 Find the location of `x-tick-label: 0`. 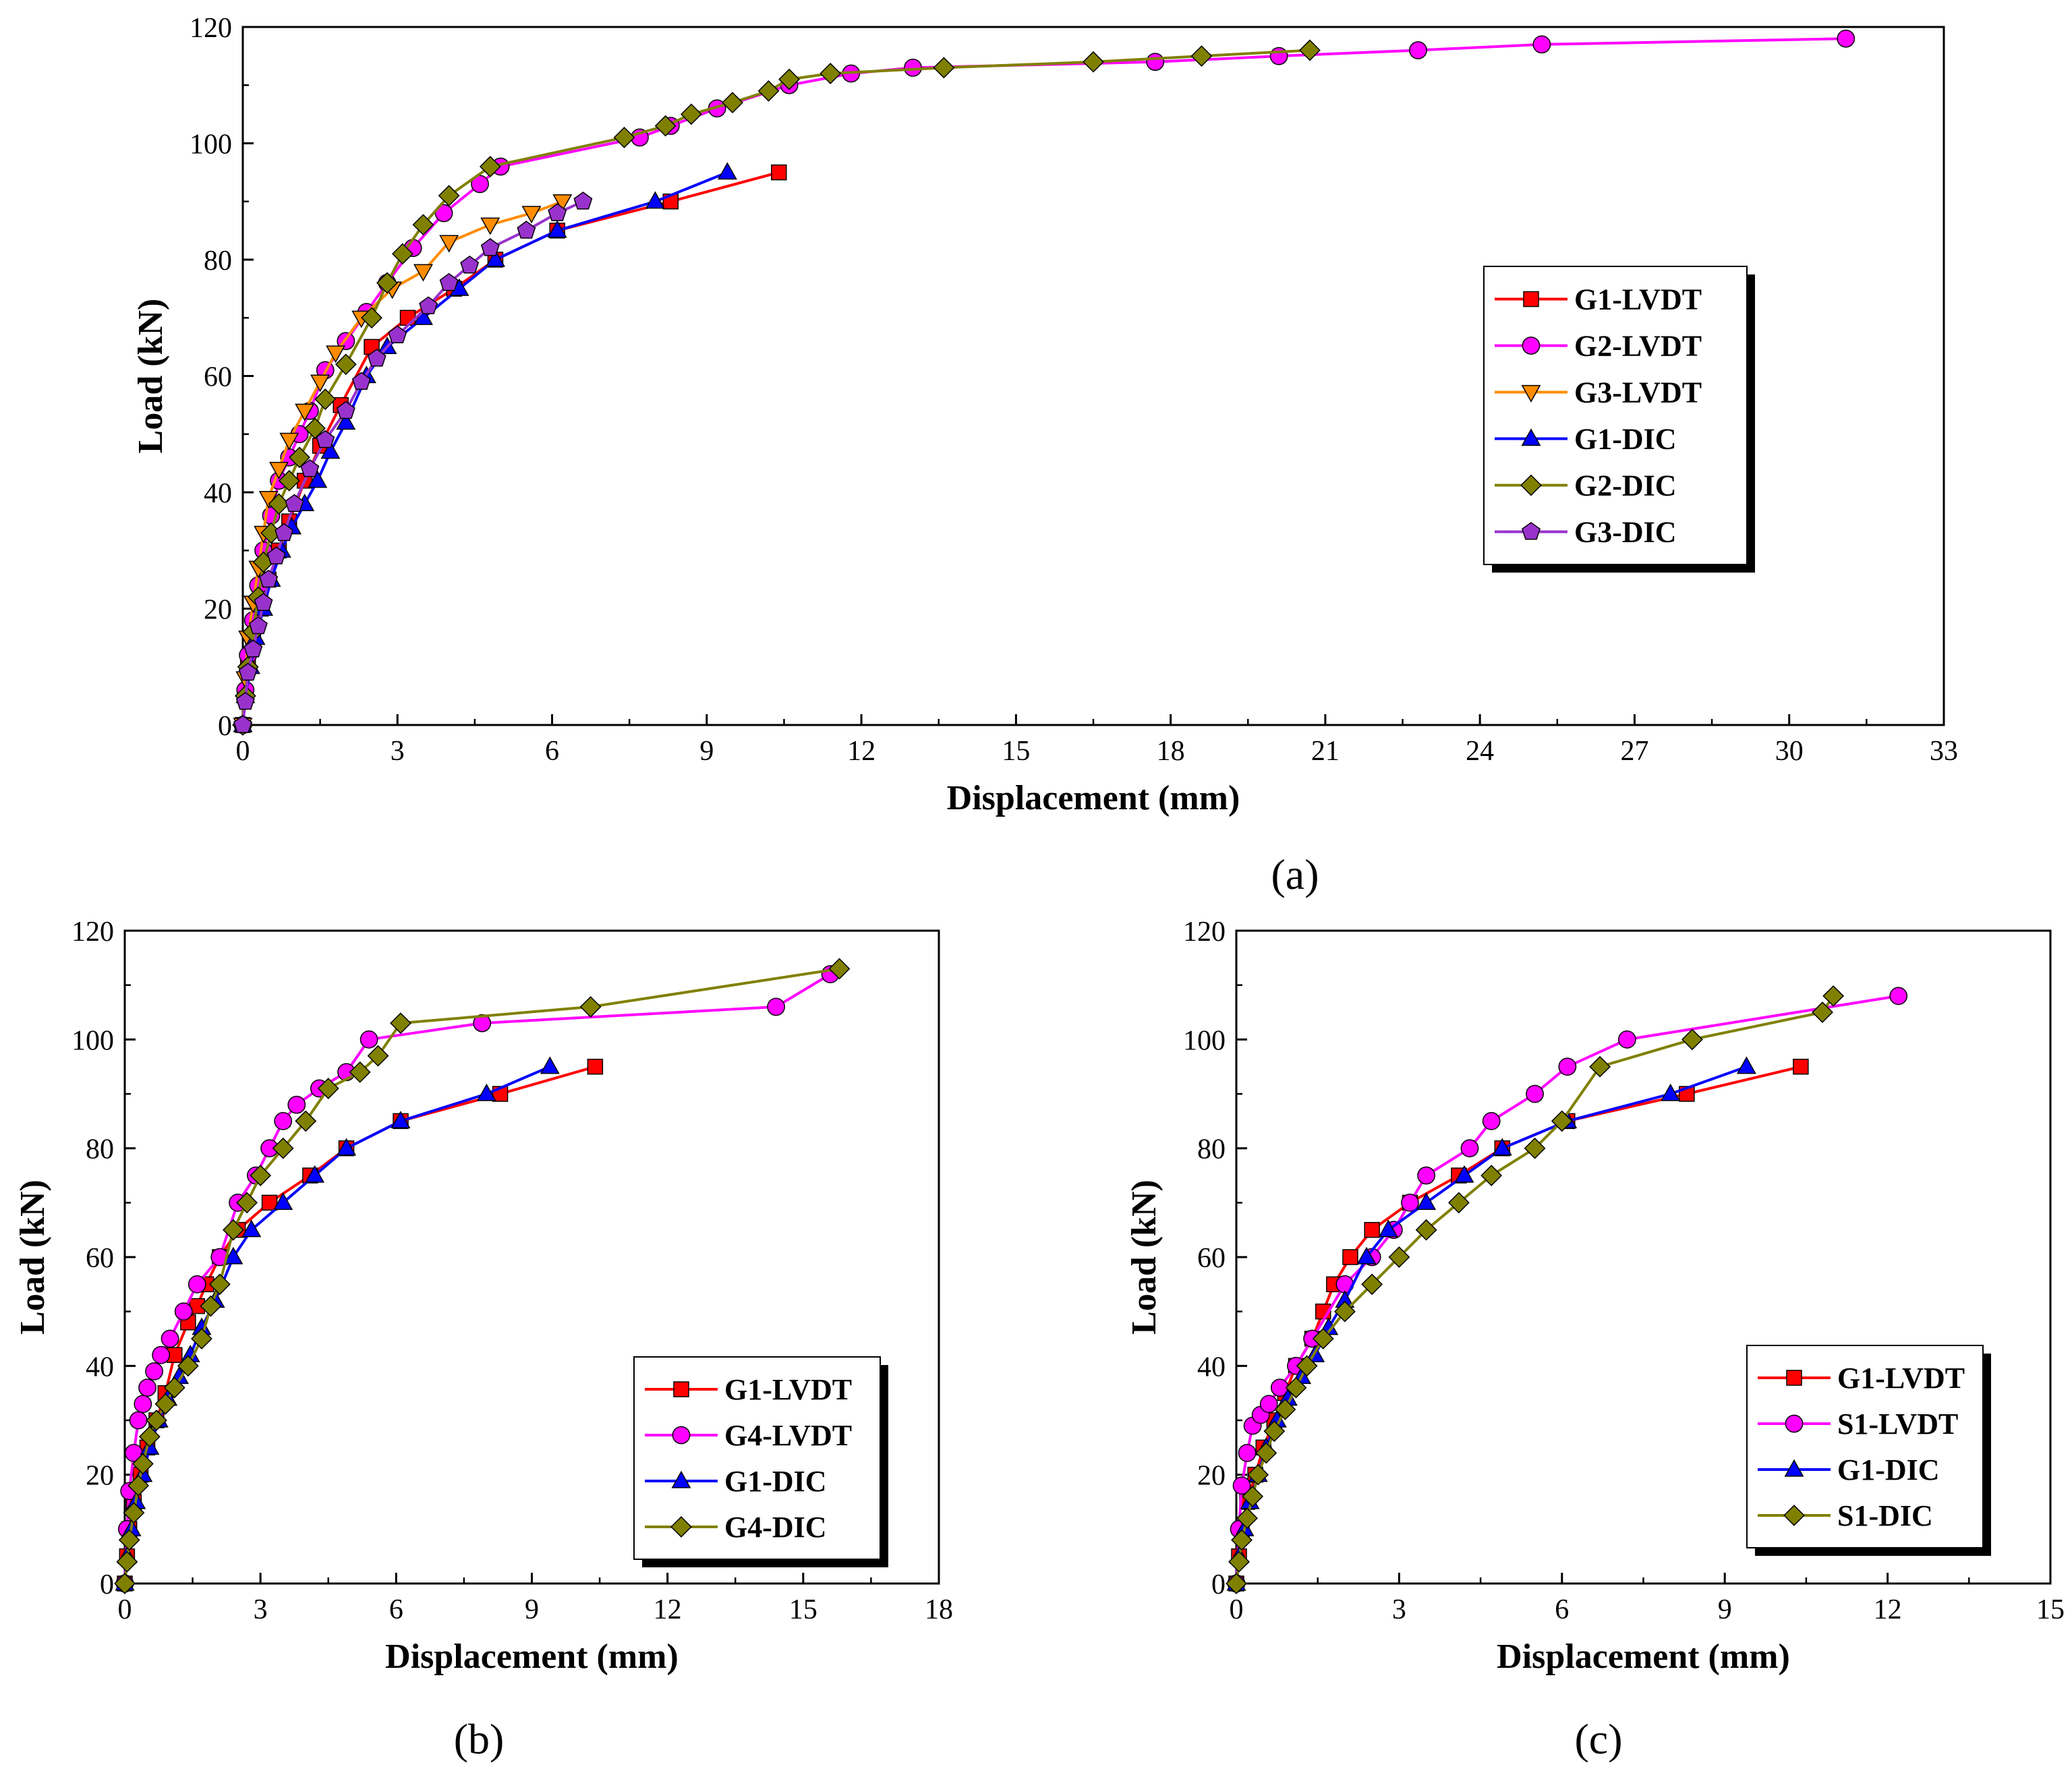

x-tick-label: 0 is located at coordinates (125, 1609).